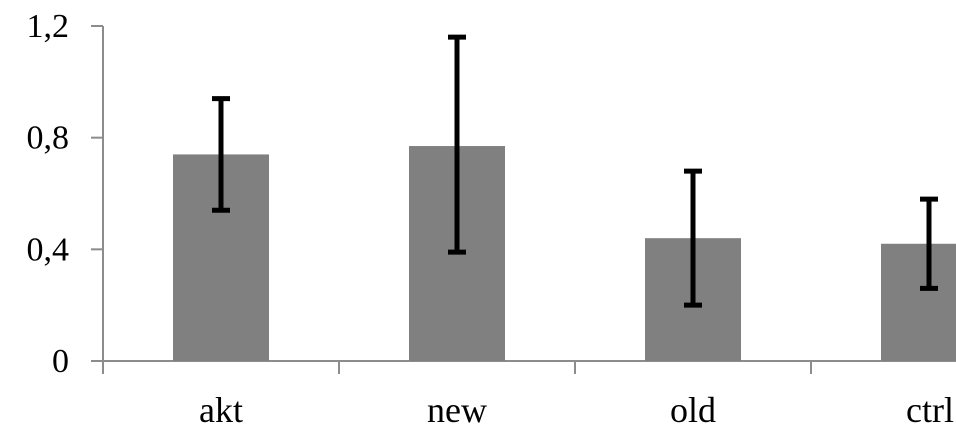 Image resolution: width=956 pixels, height=430 pixels. Describe the element at coordinates (457, 144) in the screenshot. I see `error-bar-new` at that location.